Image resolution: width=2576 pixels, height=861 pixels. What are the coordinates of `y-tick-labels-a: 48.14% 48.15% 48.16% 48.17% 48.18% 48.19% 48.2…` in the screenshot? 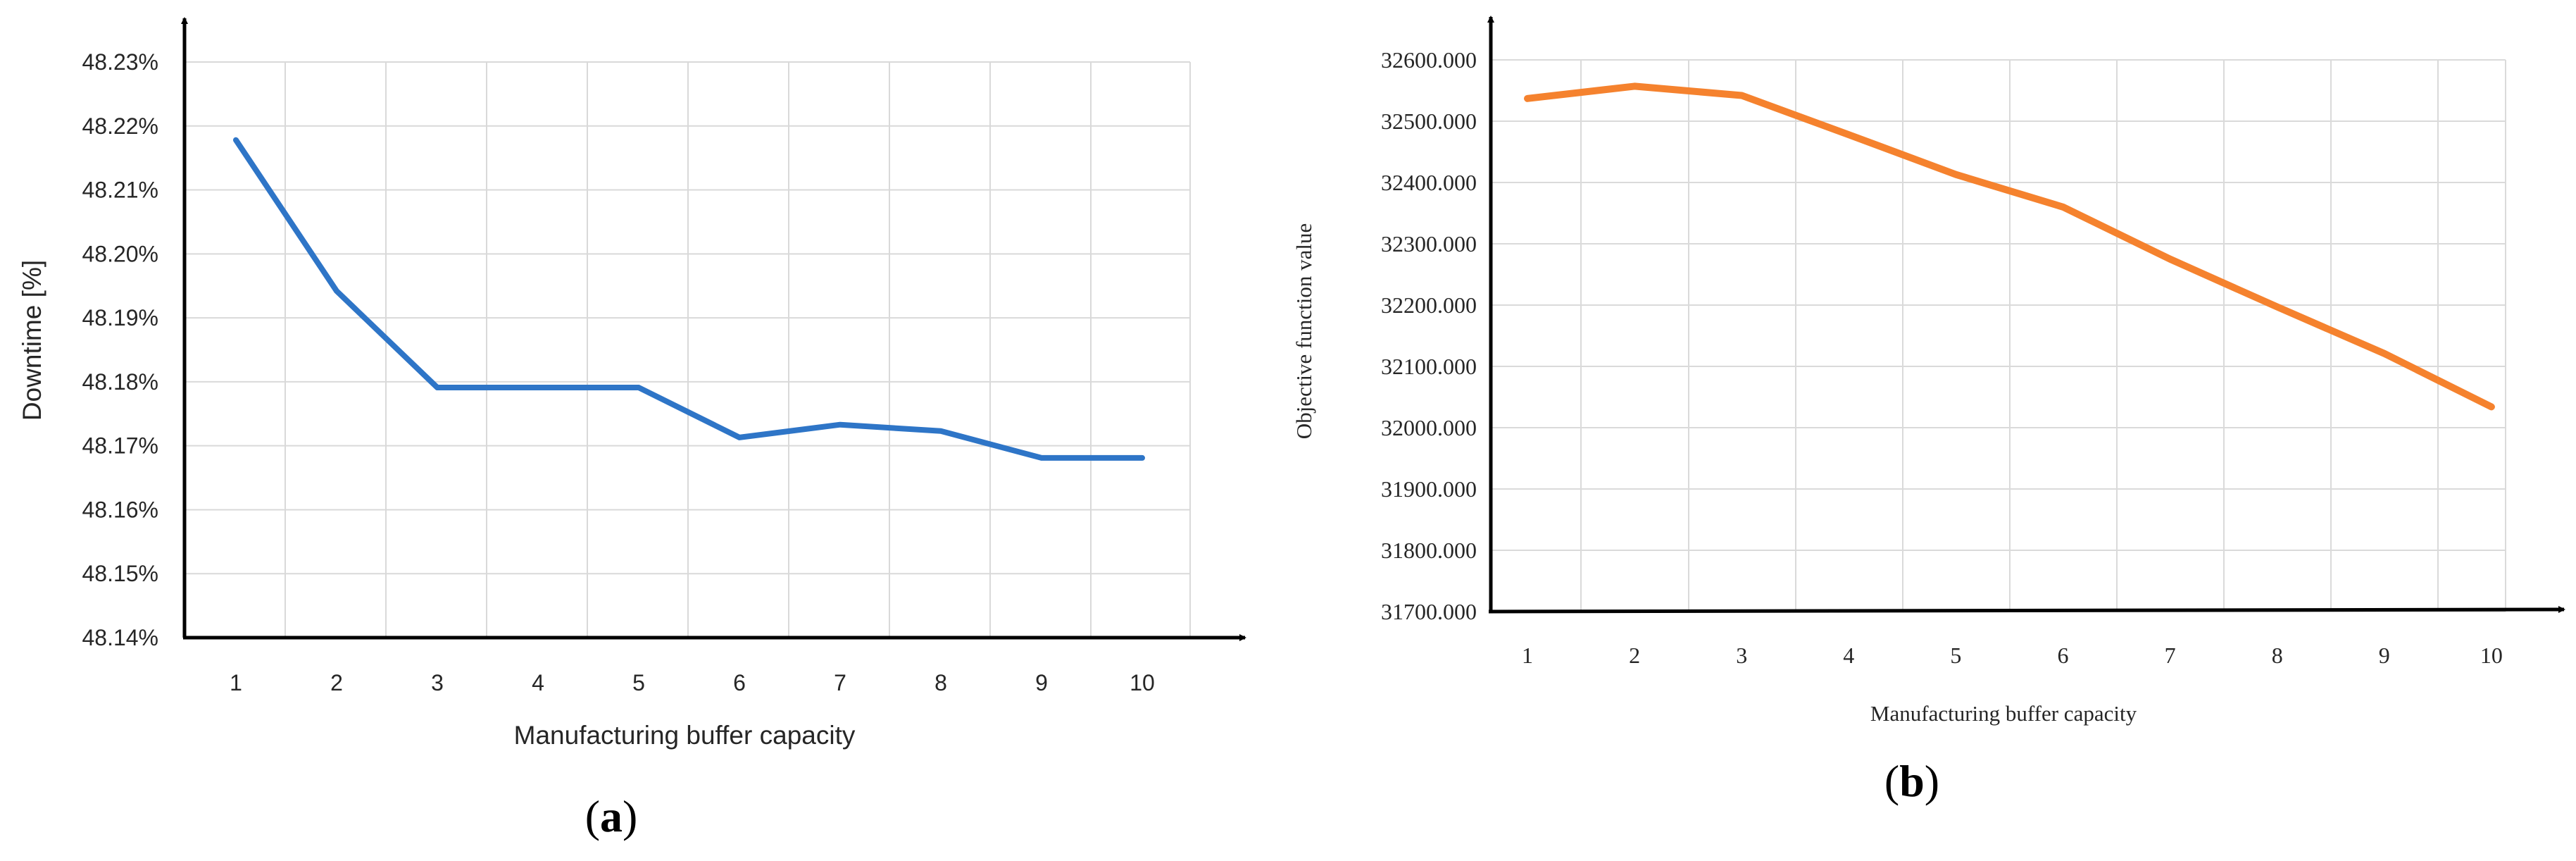 It's located at (120, 350).